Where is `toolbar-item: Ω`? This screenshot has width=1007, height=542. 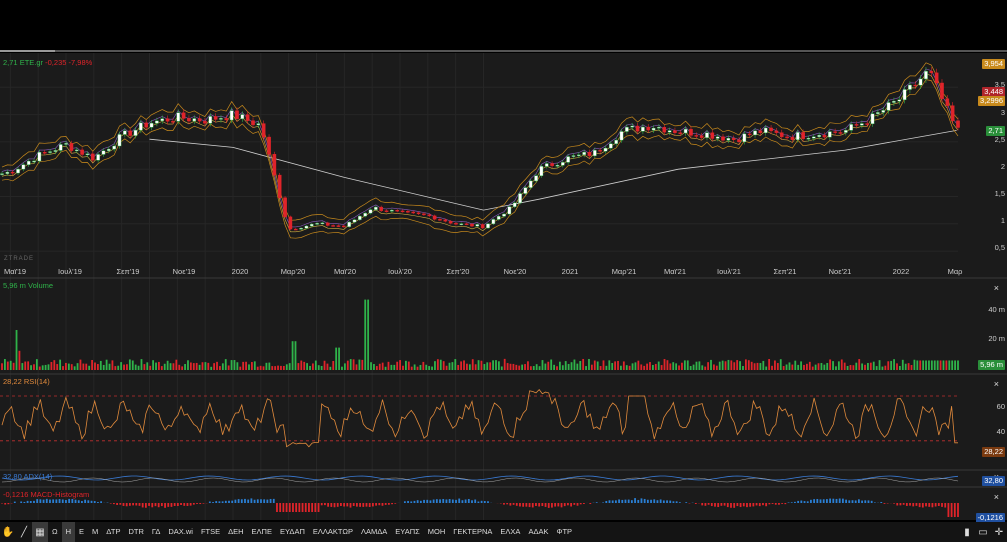 toolbar-item: Ω is located at coordinates (55, 531).